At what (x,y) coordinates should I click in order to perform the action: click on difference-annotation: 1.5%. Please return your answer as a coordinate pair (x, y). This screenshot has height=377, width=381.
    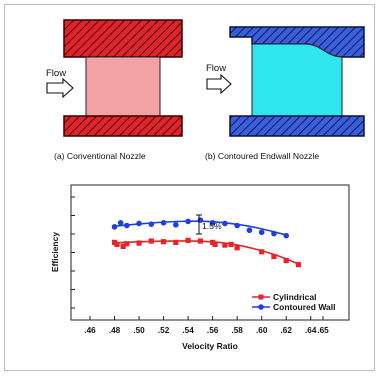
    Looking at the image, I should click on (209, 224).